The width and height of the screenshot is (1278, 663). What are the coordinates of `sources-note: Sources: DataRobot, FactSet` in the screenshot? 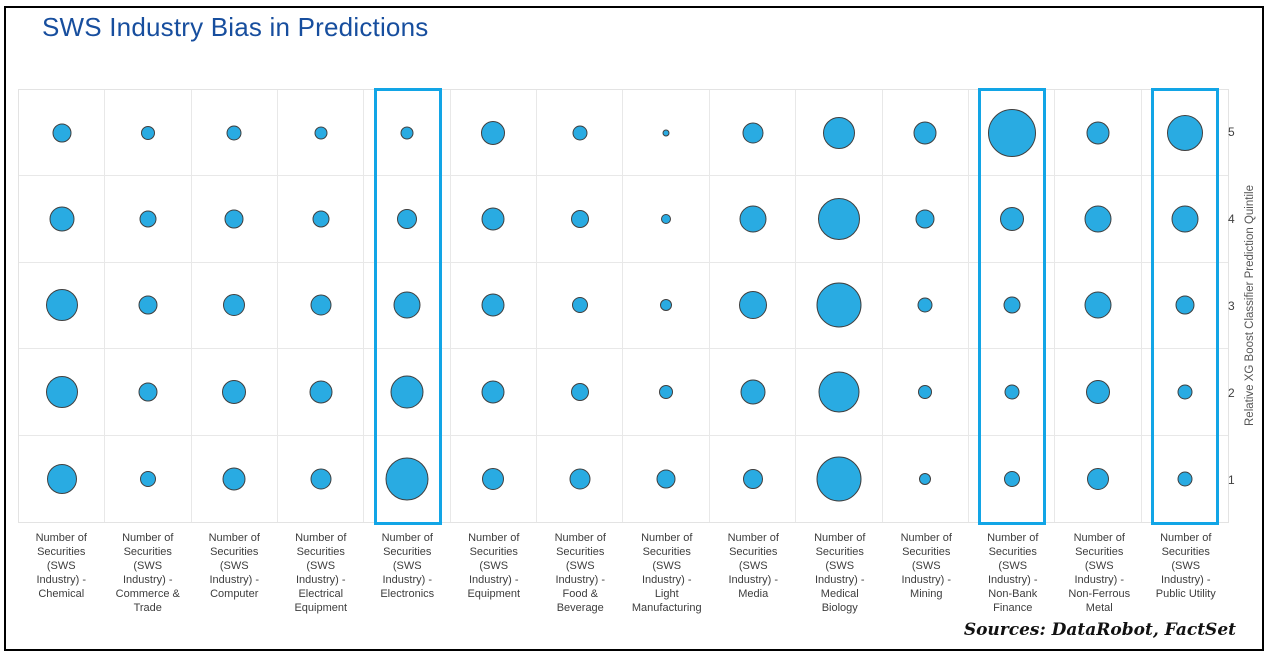 It's located at (1099, 630).